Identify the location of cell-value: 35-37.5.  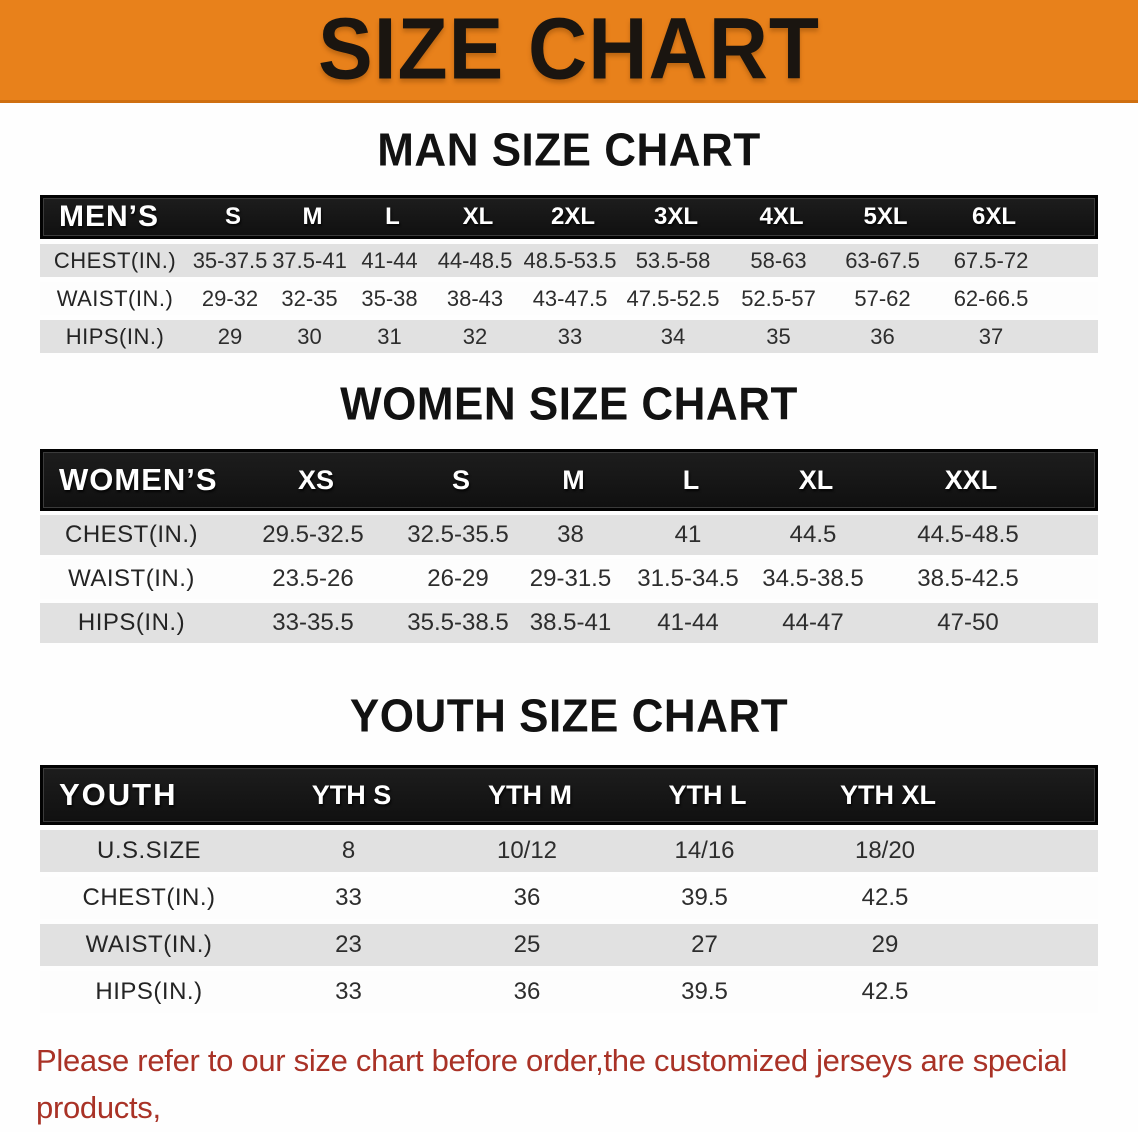
(230, 260).